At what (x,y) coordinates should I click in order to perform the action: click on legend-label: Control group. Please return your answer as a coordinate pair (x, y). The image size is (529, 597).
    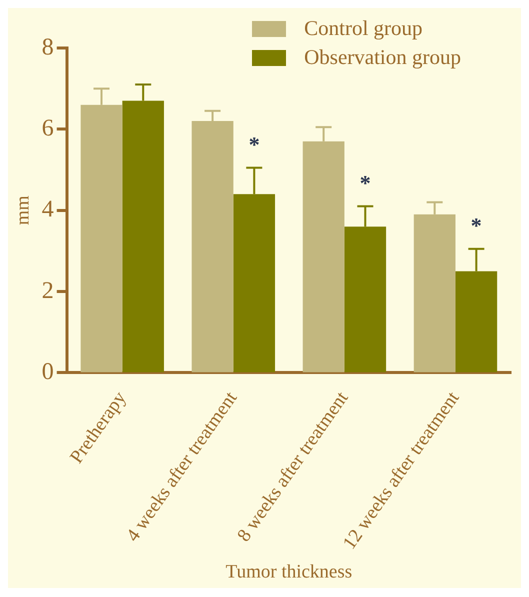
    Looking at the image, I should click on (363, 28).